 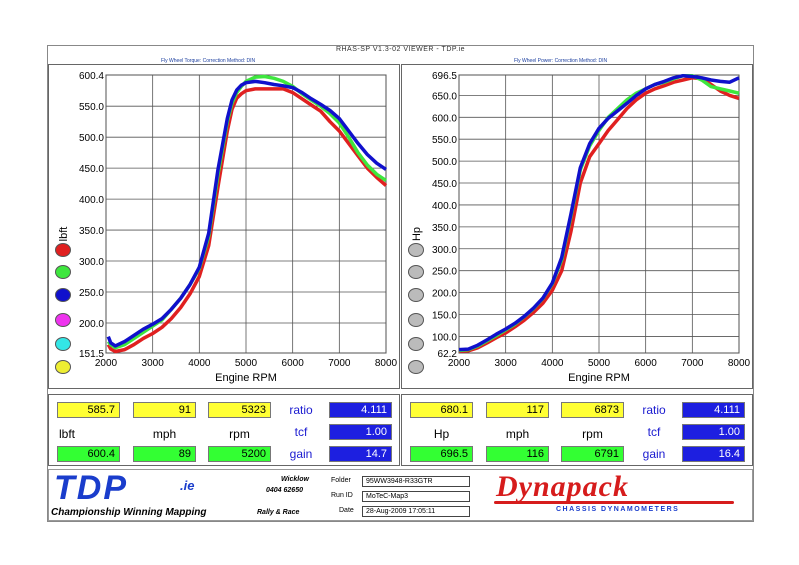 I want to click on peak-power-rpm: 6791, so click(x=592, y=454).